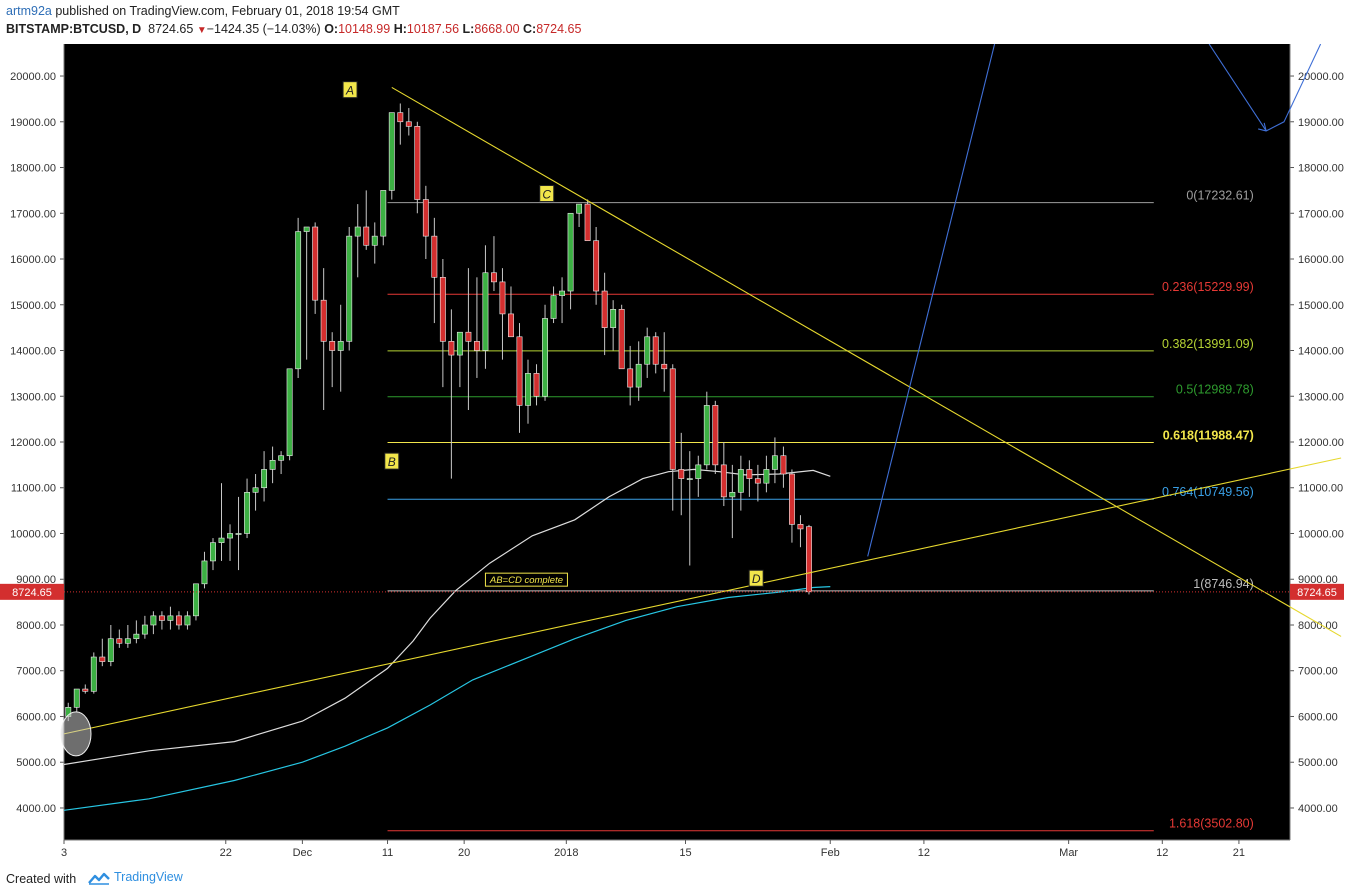 This screenshot has width=1354, height=896. I want to click on y-tick-label-left: 19000.00, so click(33, 123).